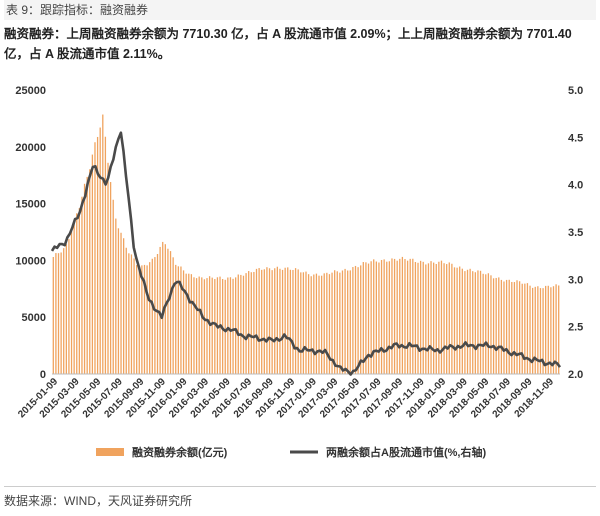 Image resolution: width=600 pixels, height=516 pixels. What do you see at coordinates (30, 205) in the screenshot?
I see `y-left-tick-label: 15000` at bounding box center [30, 205].